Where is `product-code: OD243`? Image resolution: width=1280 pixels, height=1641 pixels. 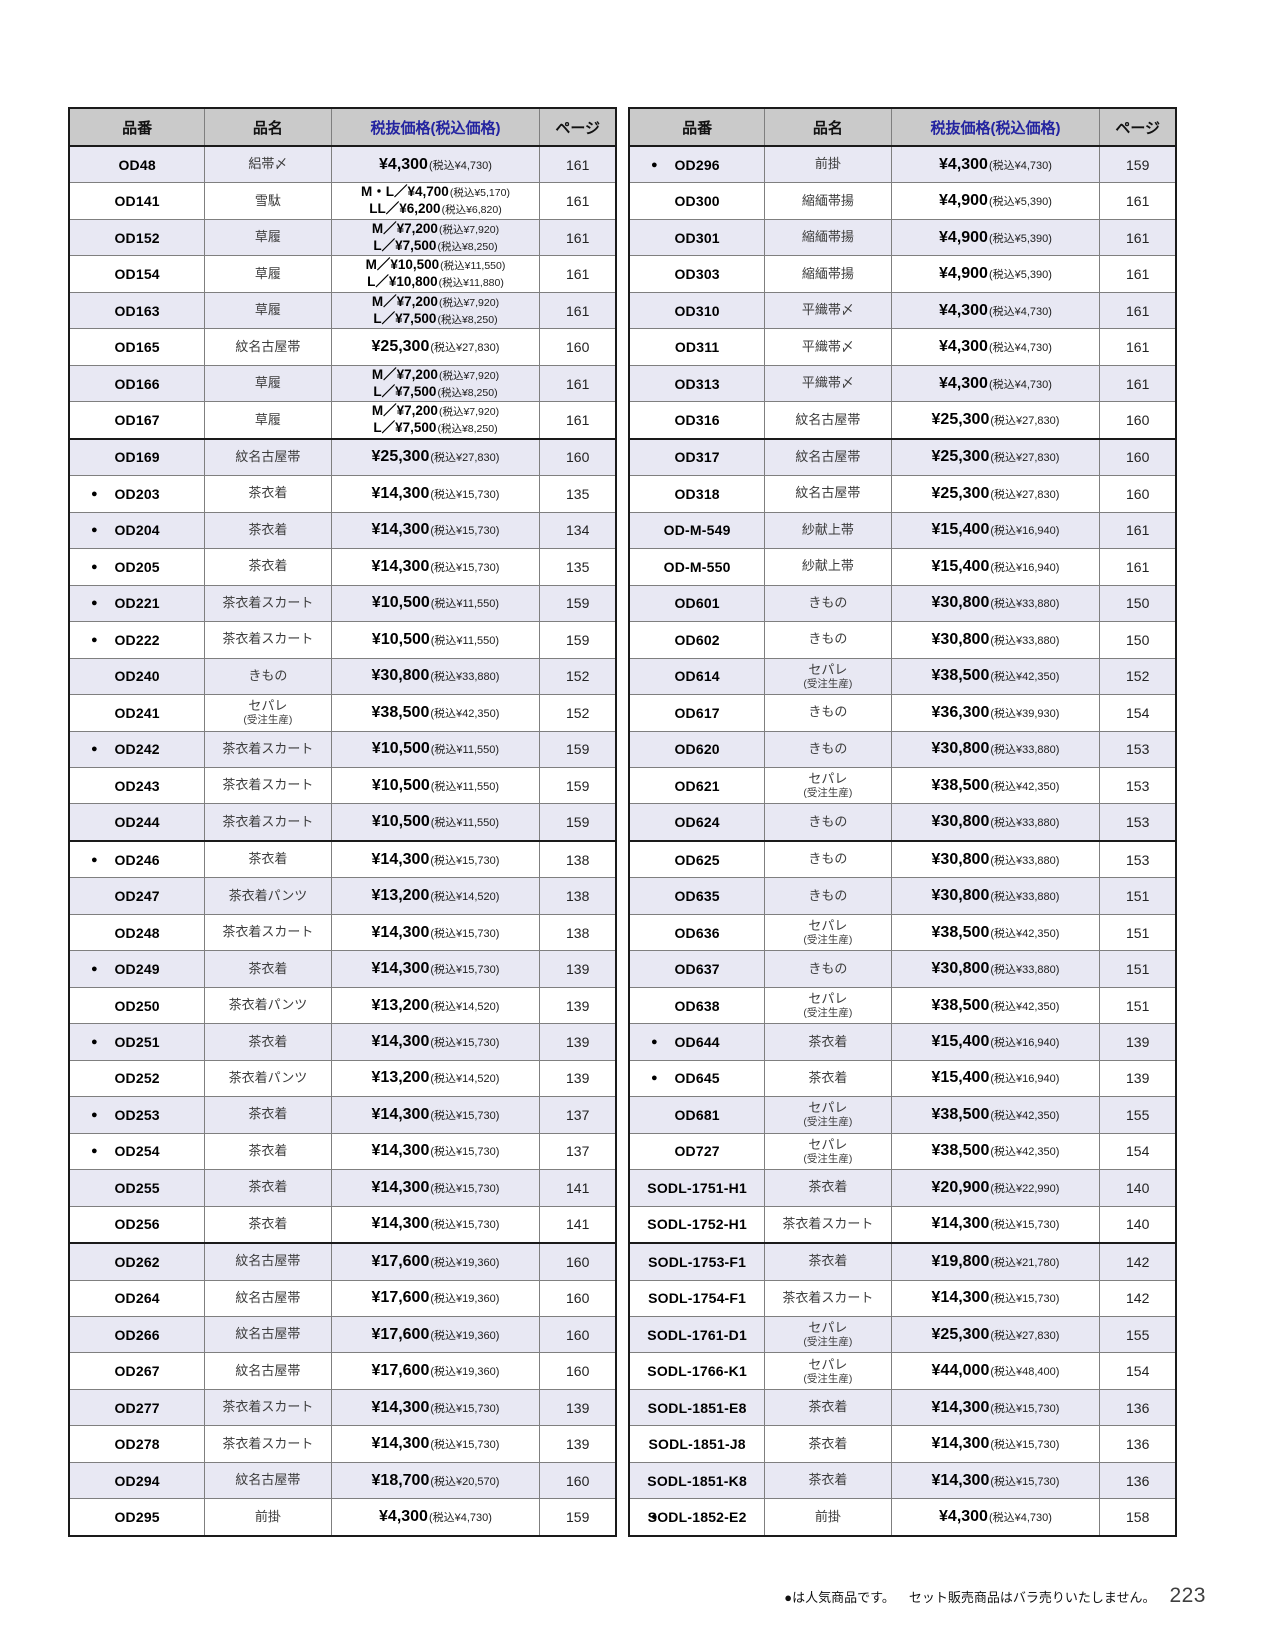
product-code: OD243 is located at coordinates (137, 785).